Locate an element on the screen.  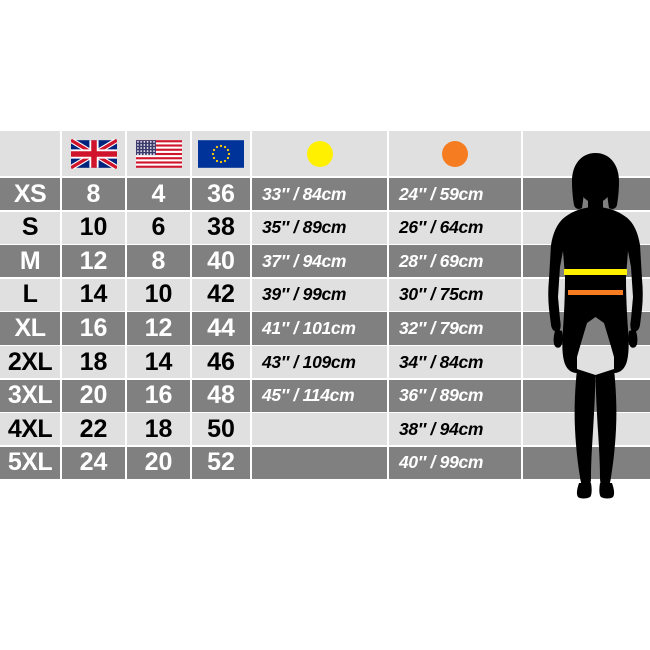
cell-bust-xs: 33″ / 84cm is located at coordinates (319, 194).